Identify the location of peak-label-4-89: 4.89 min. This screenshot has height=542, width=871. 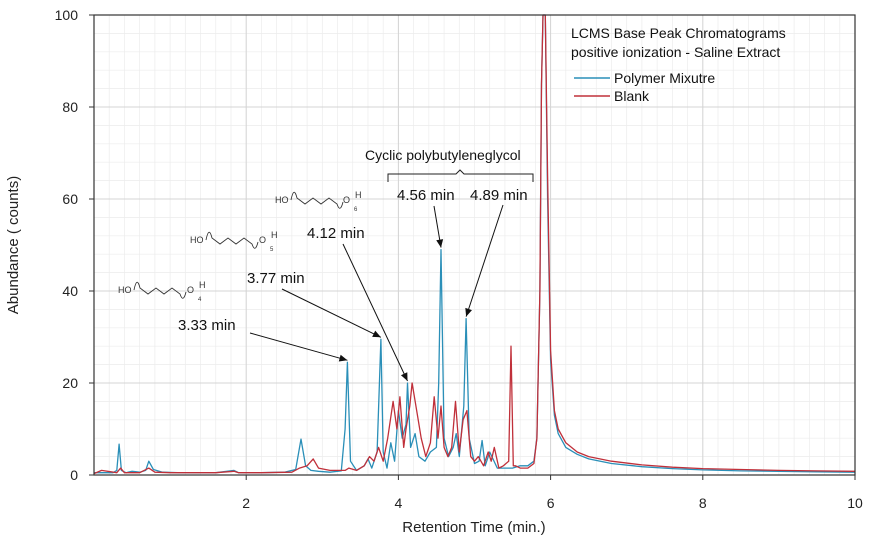
(499, 195).